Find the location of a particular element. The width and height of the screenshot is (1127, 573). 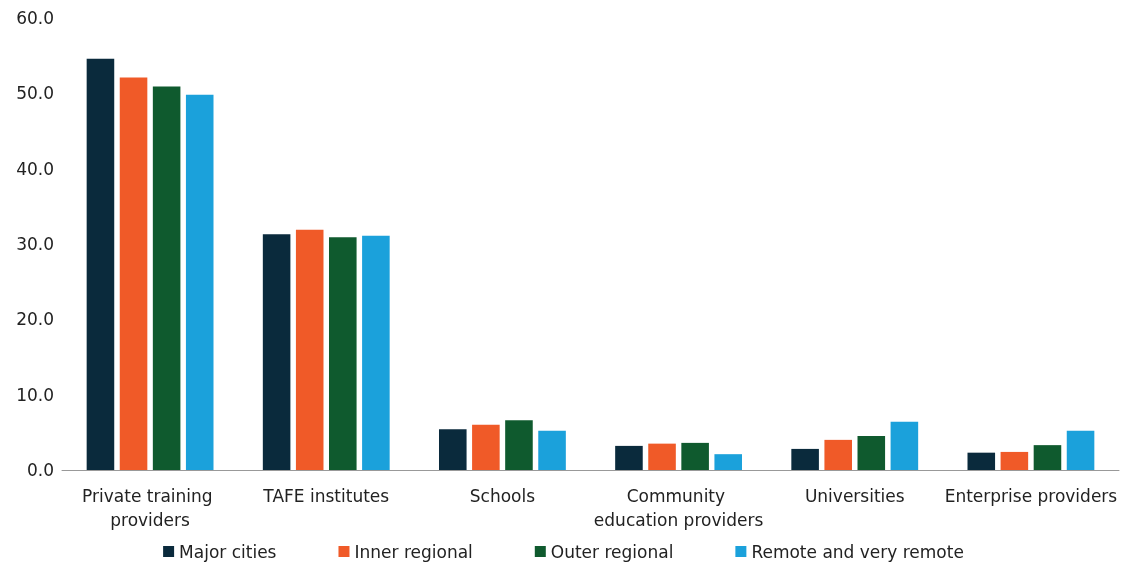

x-tick-label: Universities is located at coordinates (854, 496).